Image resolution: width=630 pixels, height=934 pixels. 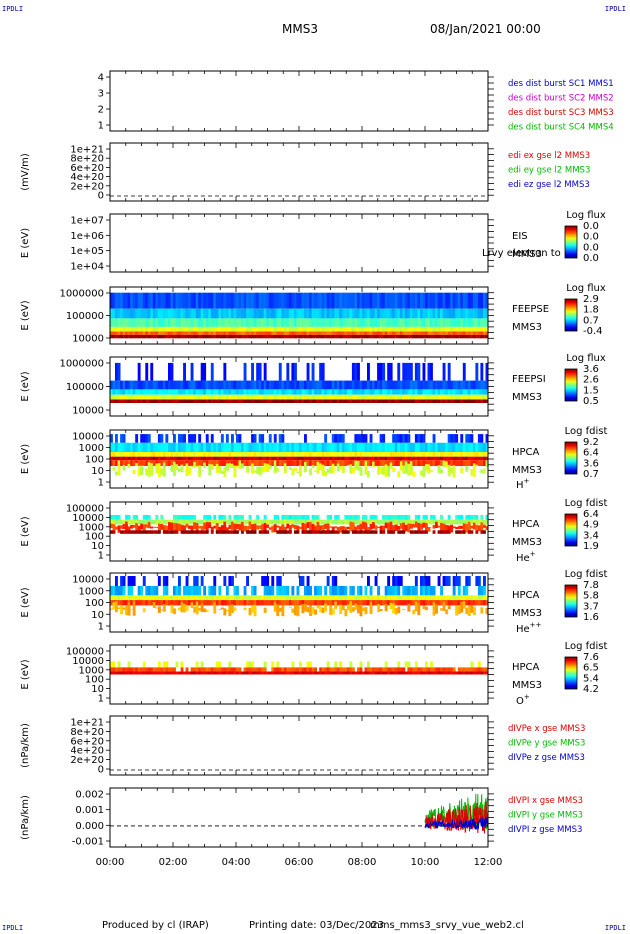 What do you see at coordinates (527, 254) in the screenshot?
I see `spacecraft-label: MMS3` at bounding box center [527, 254].